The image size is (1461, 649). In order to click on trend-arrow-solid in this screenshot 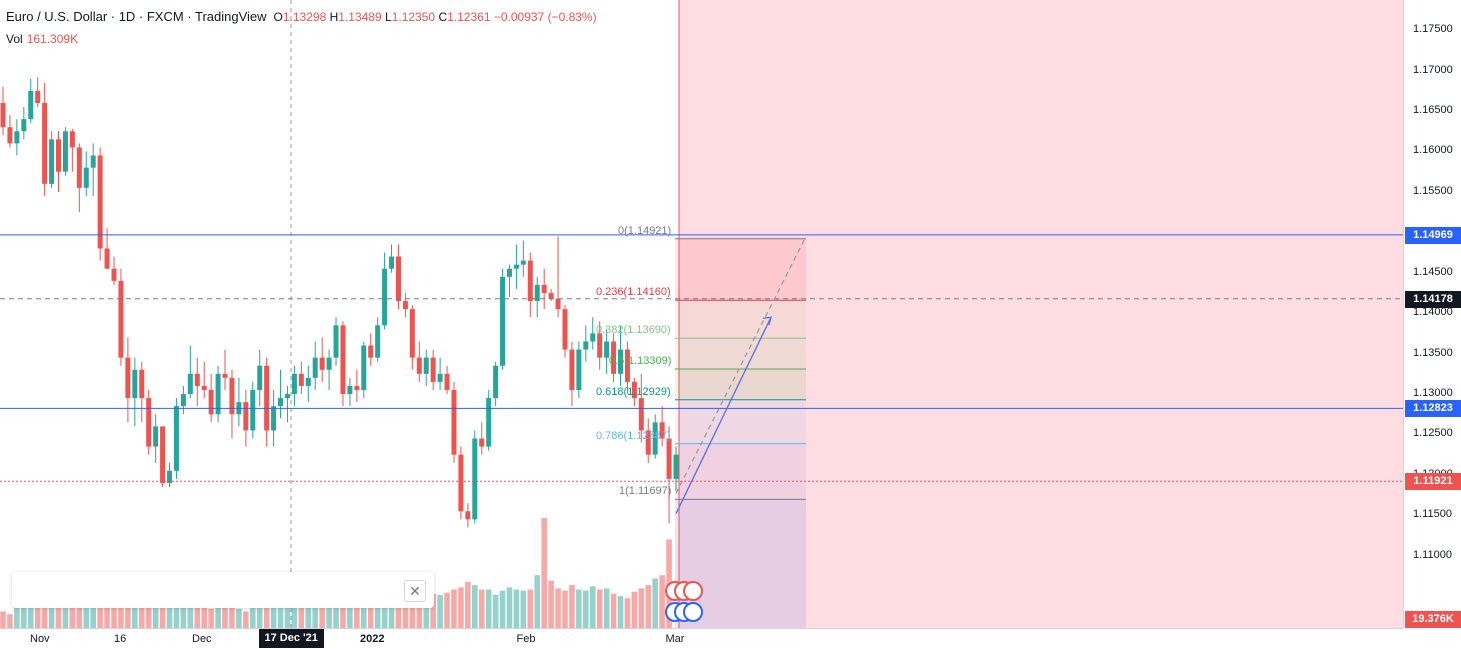, I will do `click(723, 415)`.